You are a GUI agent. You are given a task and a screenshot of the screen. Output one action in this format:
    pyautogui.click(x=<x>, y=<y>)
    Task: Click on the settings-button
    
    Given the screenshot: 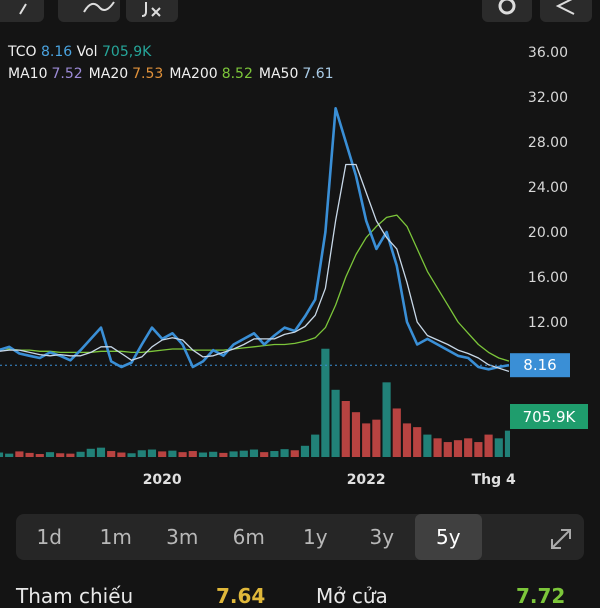 What is the action you would take?
    pyautogui.click(x=507, y=11)
    